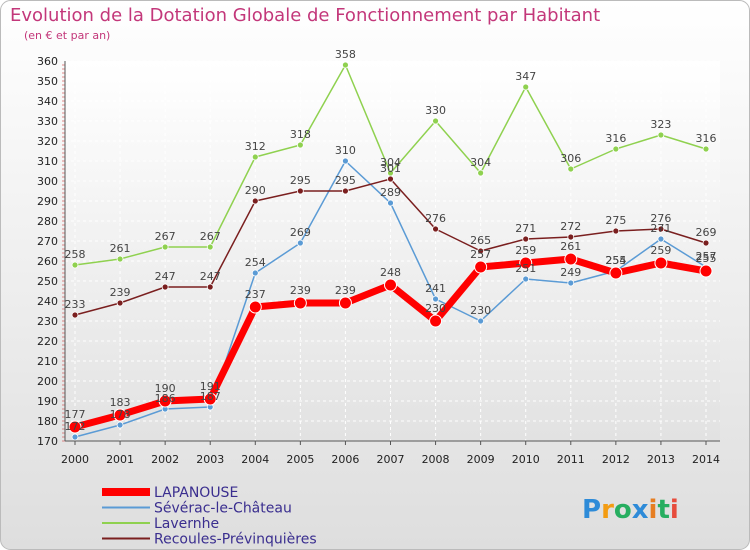  I want to click on legend-label: Lavernhe, so click(186, 524).